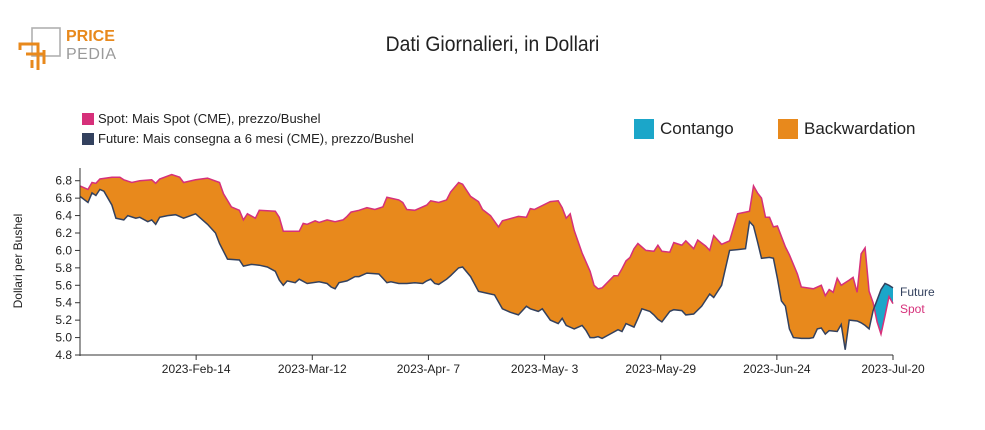  What do you see at coordinates (912, 309) in the screenshot?
I see `end-label-spot: Spot` at bounding box center [912, 309].